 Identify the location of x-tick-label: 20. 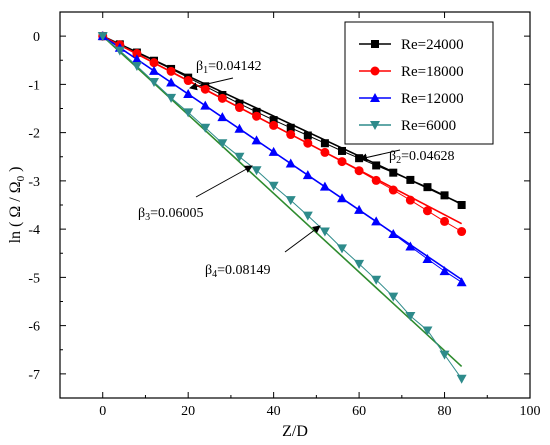
(188, 411).